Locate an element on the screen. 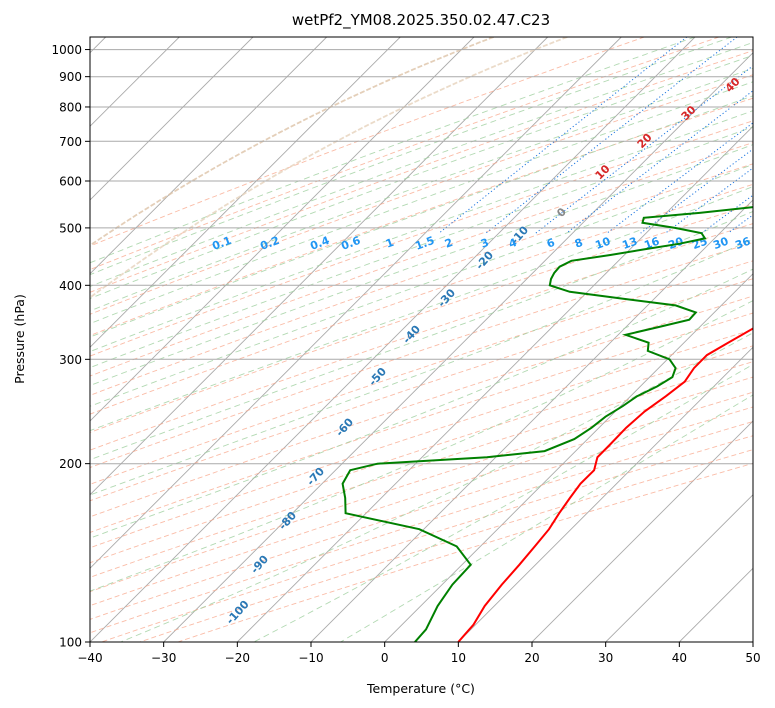  y-tick-label: 800 is located at coordinates (70, 107).